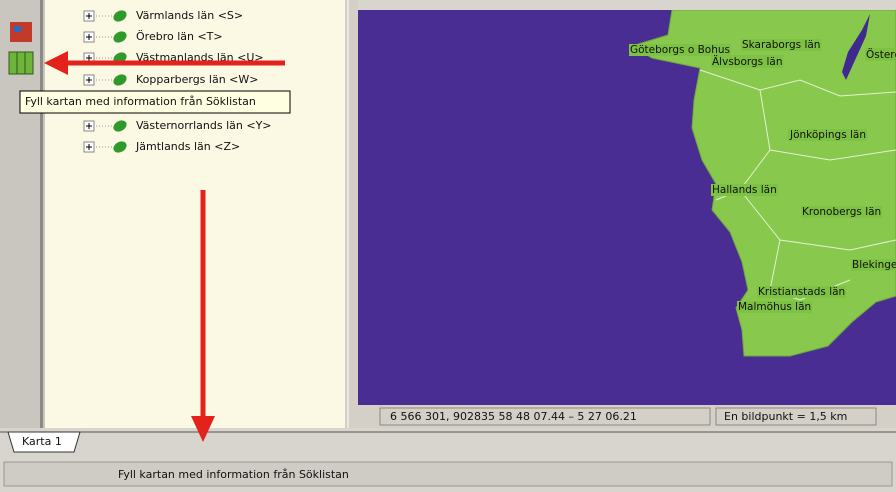 The width and height of the screenshot is (896, 492). I want to click on tree-item: Kopparbergs län <W>, so click(197, 79).